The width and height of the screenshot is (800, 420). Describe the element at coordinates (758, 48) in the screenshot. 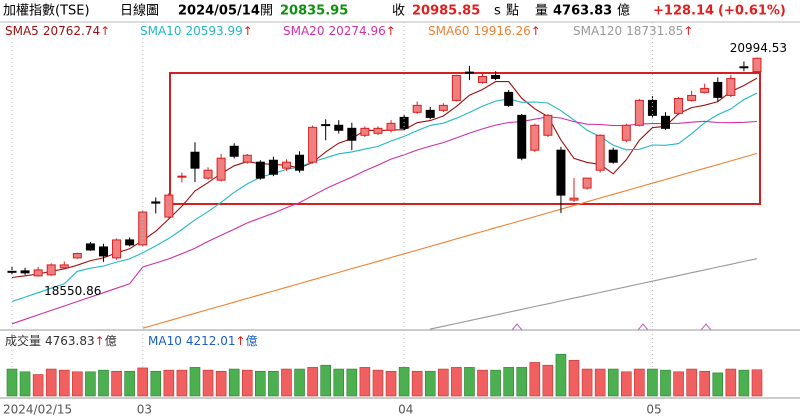

I see `high-label: 20994.53` at that location.